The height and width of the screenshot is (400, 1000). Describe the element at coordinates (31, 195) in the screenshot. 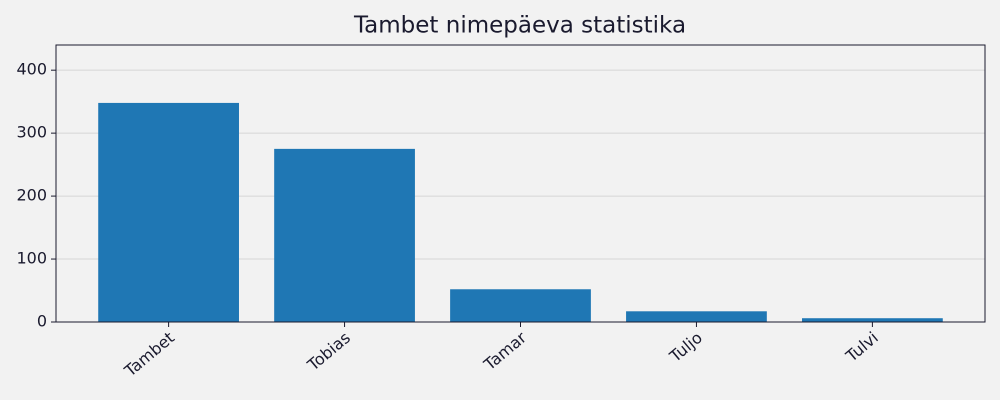

I see `y-tick-label: 200` at that location.